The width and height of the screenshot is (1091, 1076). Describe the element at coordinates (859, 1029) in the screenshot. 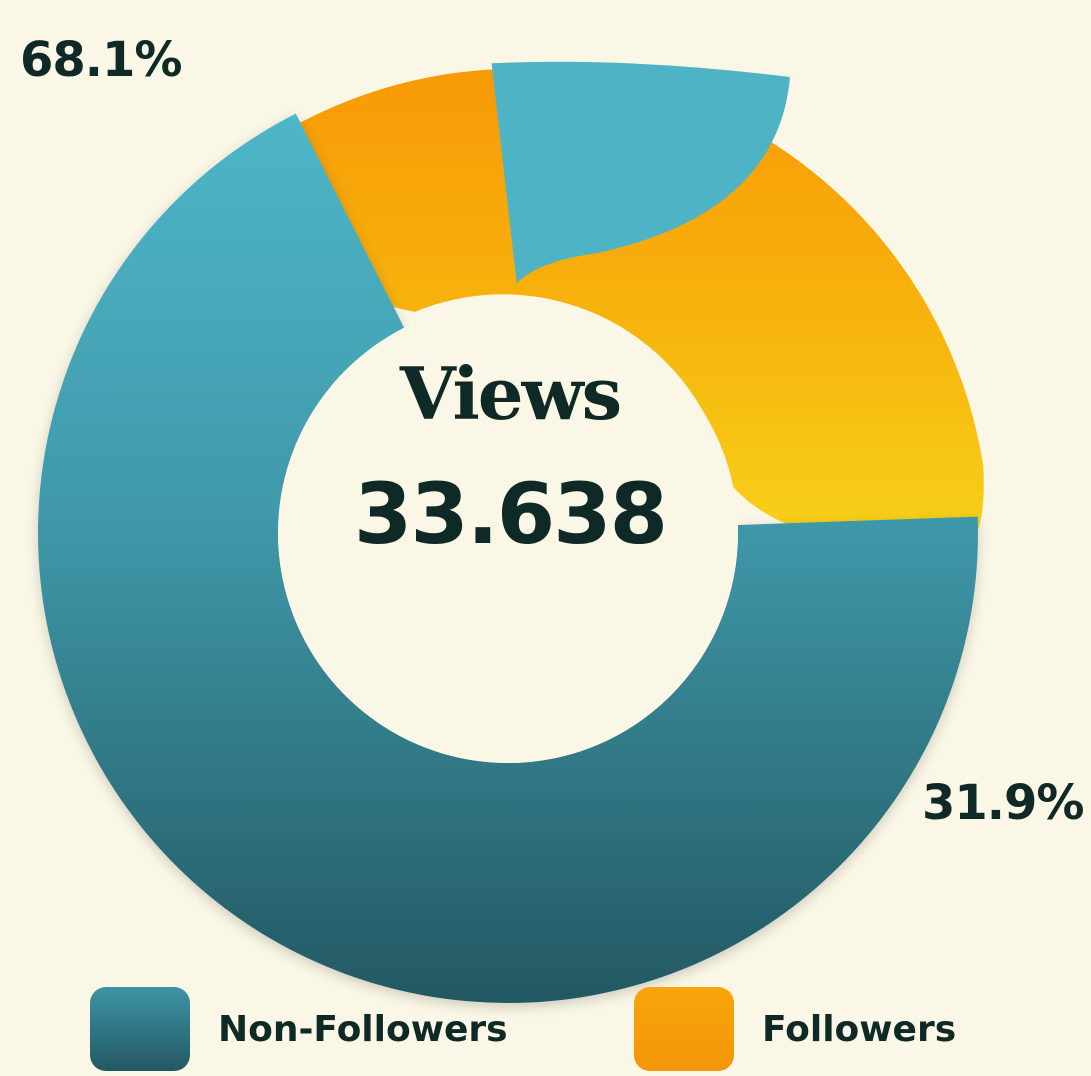

I see `legend-label-followers: Followers` at that location.